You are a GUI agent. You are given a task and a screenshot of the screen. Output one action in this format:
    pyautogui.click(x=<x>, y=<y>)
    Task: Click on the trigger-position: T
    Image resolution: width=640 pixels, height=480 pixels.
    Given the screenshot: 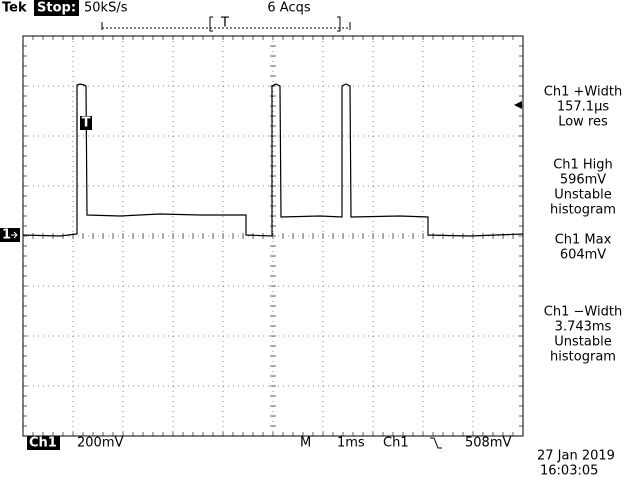 What is the action you would take?
    pyautogui.click(x=224, y=23)
    